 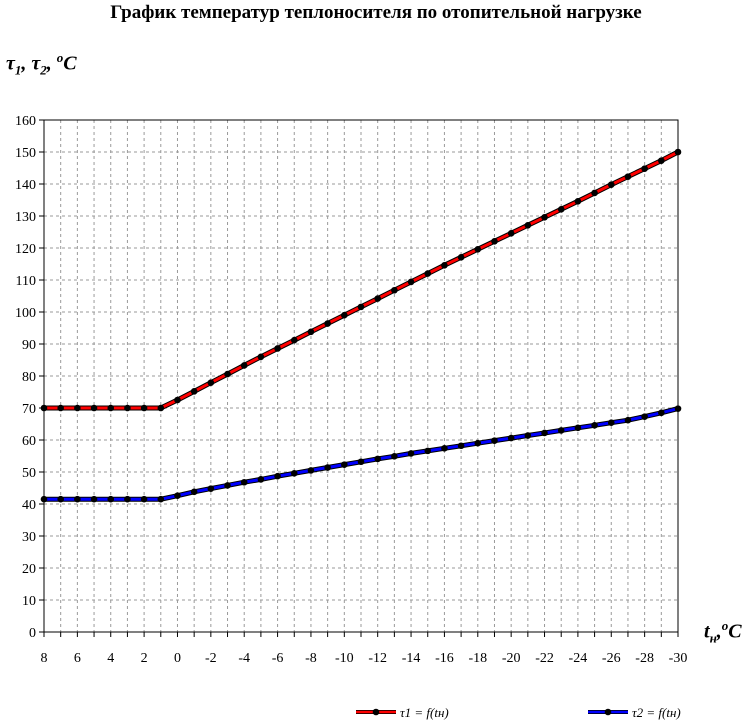 I want to click on x-tick-label: -26, so click(x=611, y=658).